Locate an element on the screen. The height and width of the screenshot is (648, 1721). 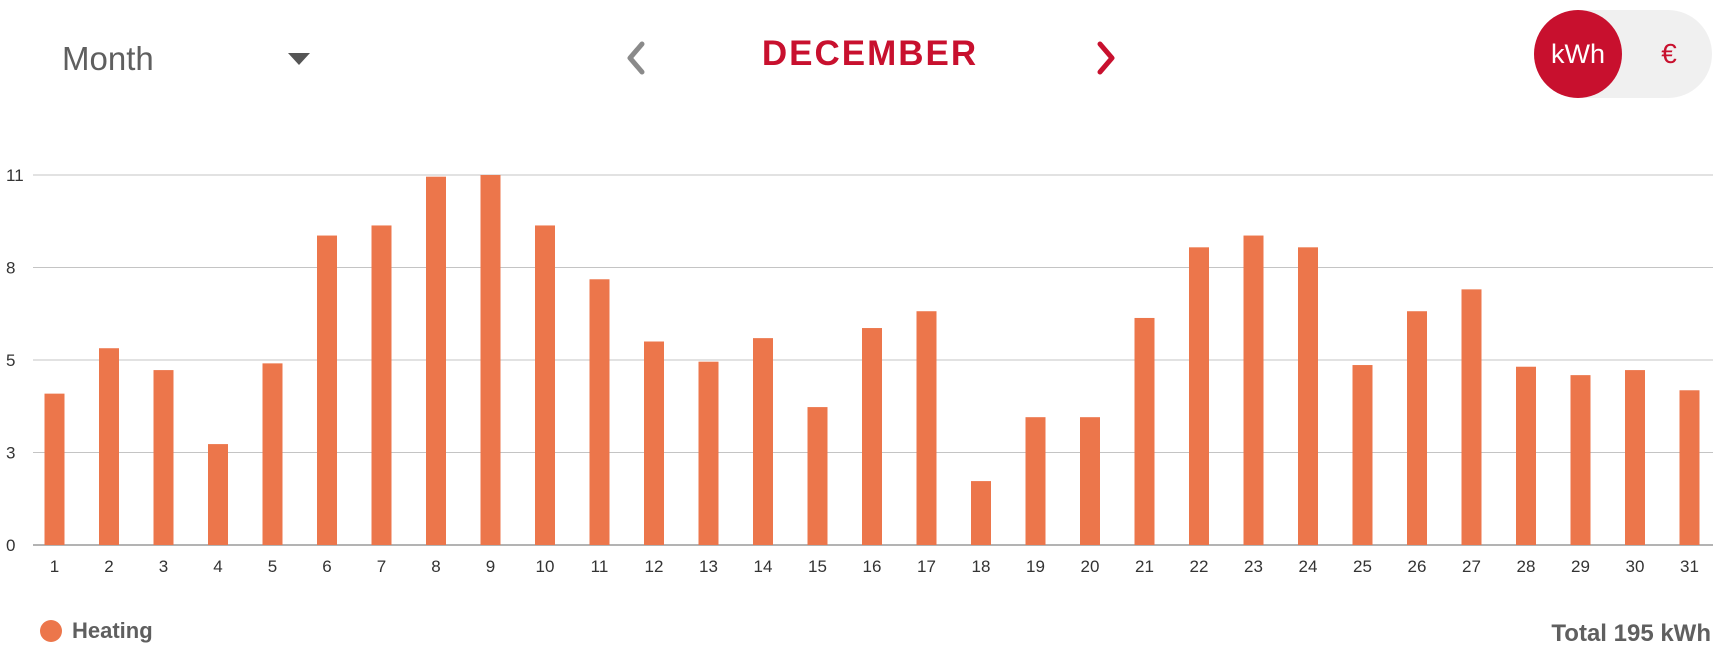
x-tick-label: 1 is located at coordinates (54, 566).